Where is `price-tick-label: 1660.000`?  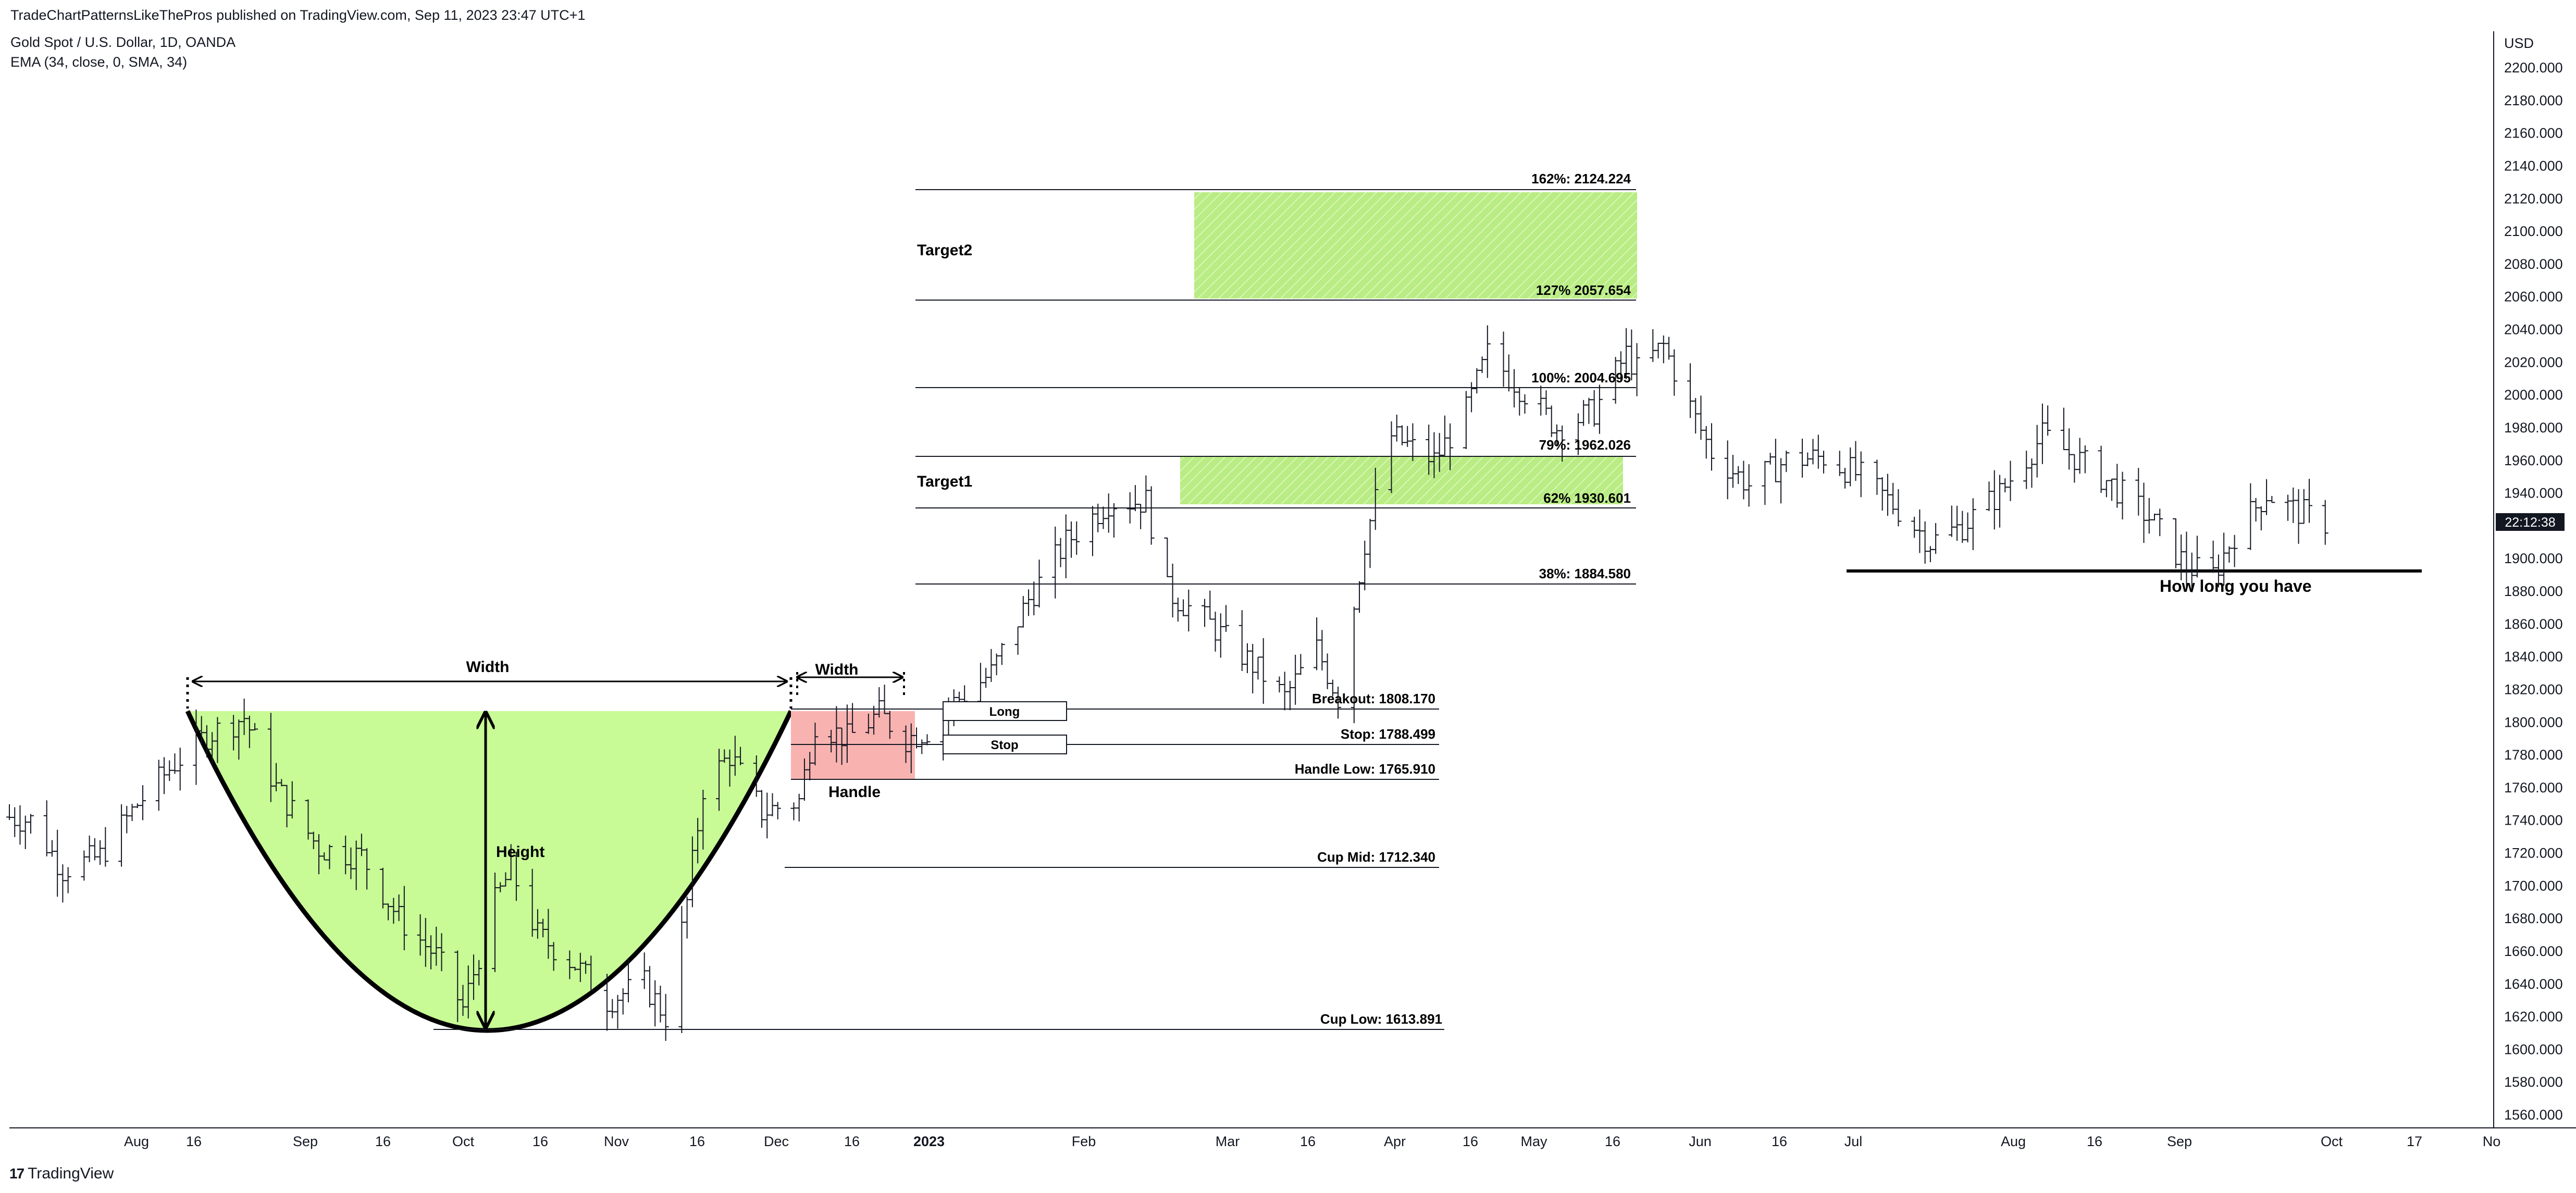
price-tick-label: 1660.000 is located at coordinates (2533, 951).